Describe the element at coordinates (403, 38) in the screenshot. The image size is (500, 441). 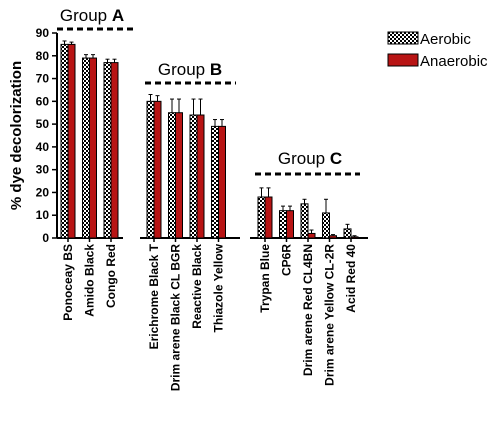
I see `legend-swatch-aerobic` at that location.